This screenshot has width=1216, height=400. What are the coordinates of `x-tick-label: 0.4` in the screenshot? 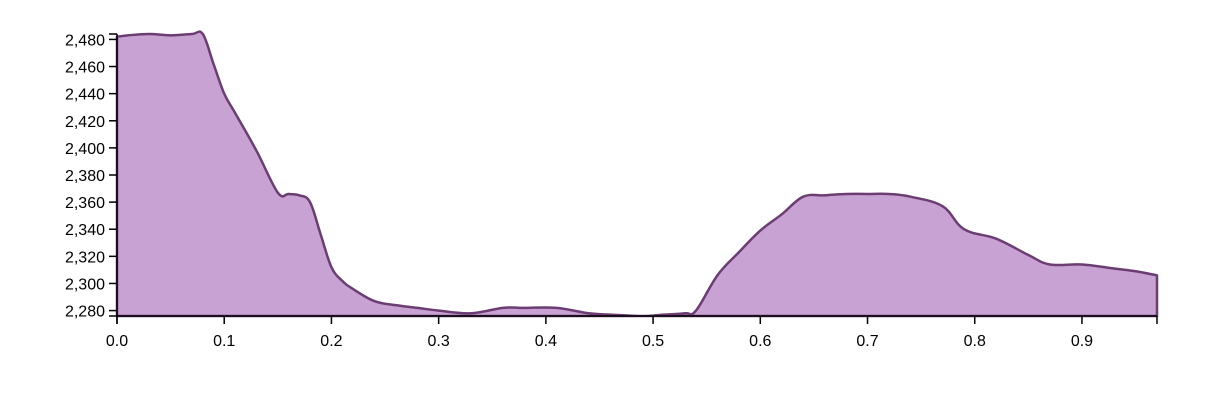 It's located at (546, 341).